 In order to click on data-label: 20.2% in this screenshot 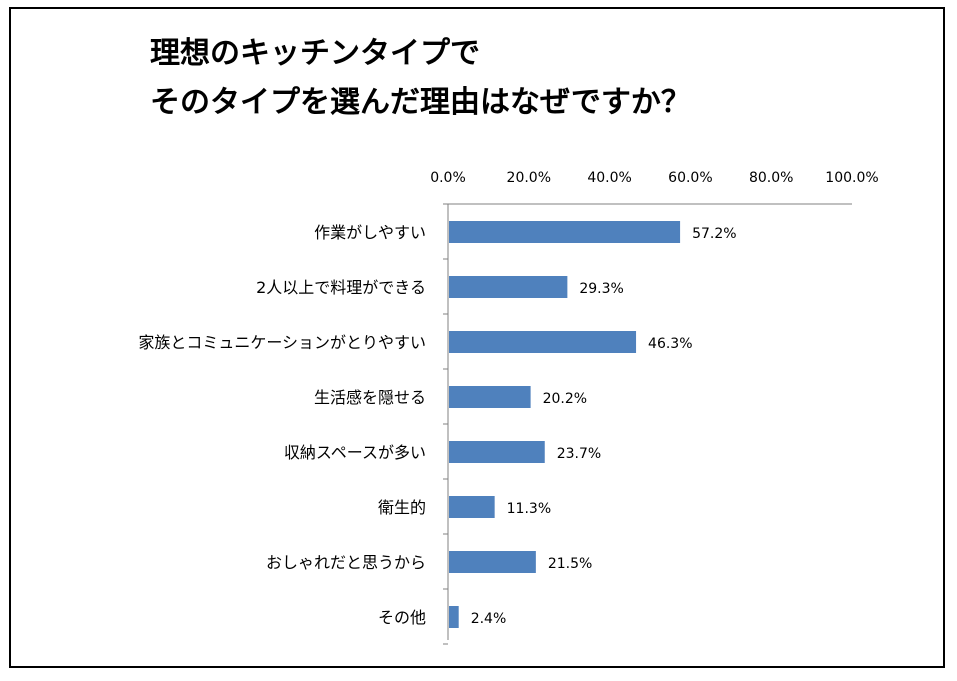, I will do `click(565, 399)`.